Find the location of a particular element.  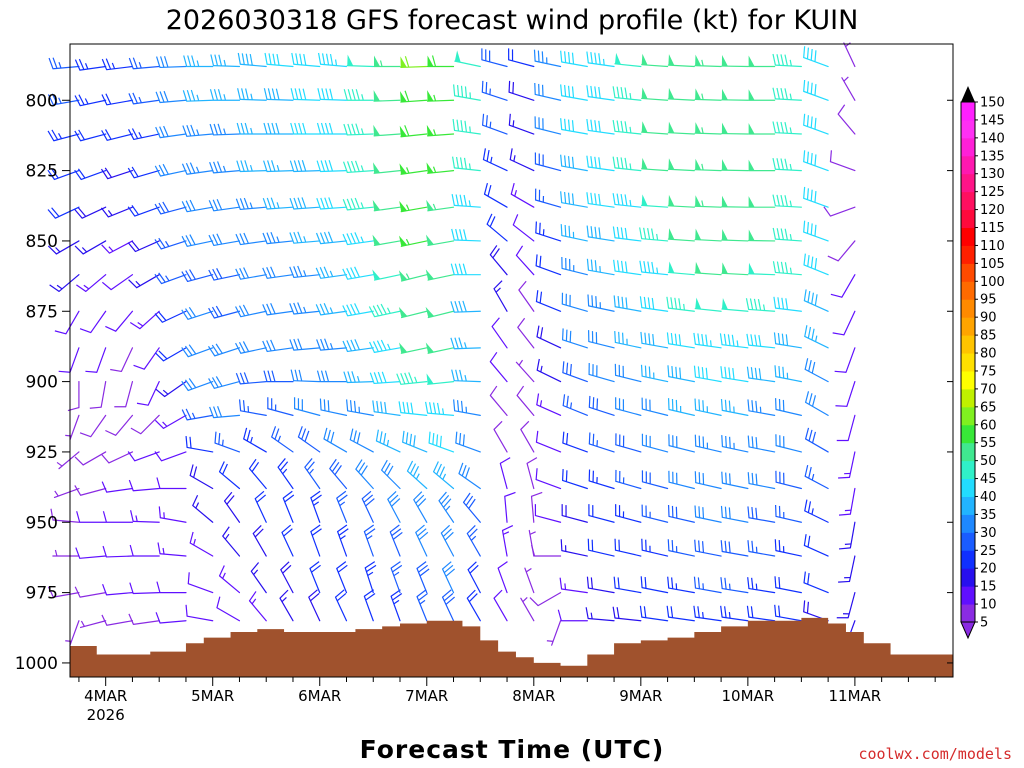

colorbar-tick-label: 15 is located at coordinates (988, 587).